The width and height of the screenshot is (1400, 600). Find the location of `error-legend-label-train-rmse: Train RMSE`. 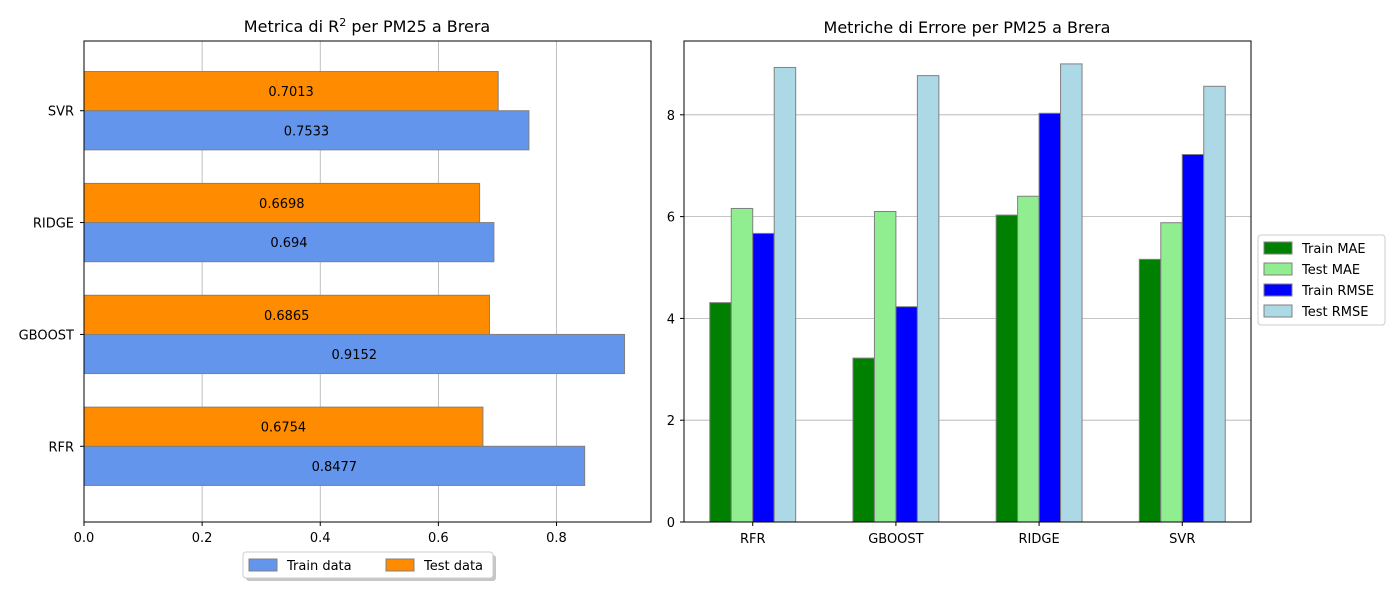

error-legend-label-train-rmse: Train RMSE is located at coordinates (1337, 291).